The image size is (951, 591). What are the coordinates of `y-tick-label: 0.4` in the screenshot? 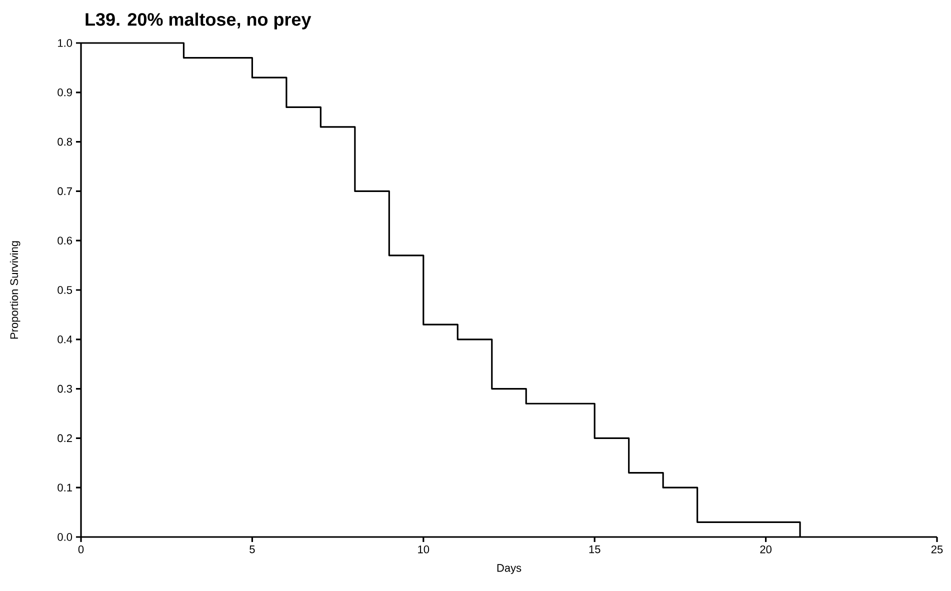 It's located at (65, 339).